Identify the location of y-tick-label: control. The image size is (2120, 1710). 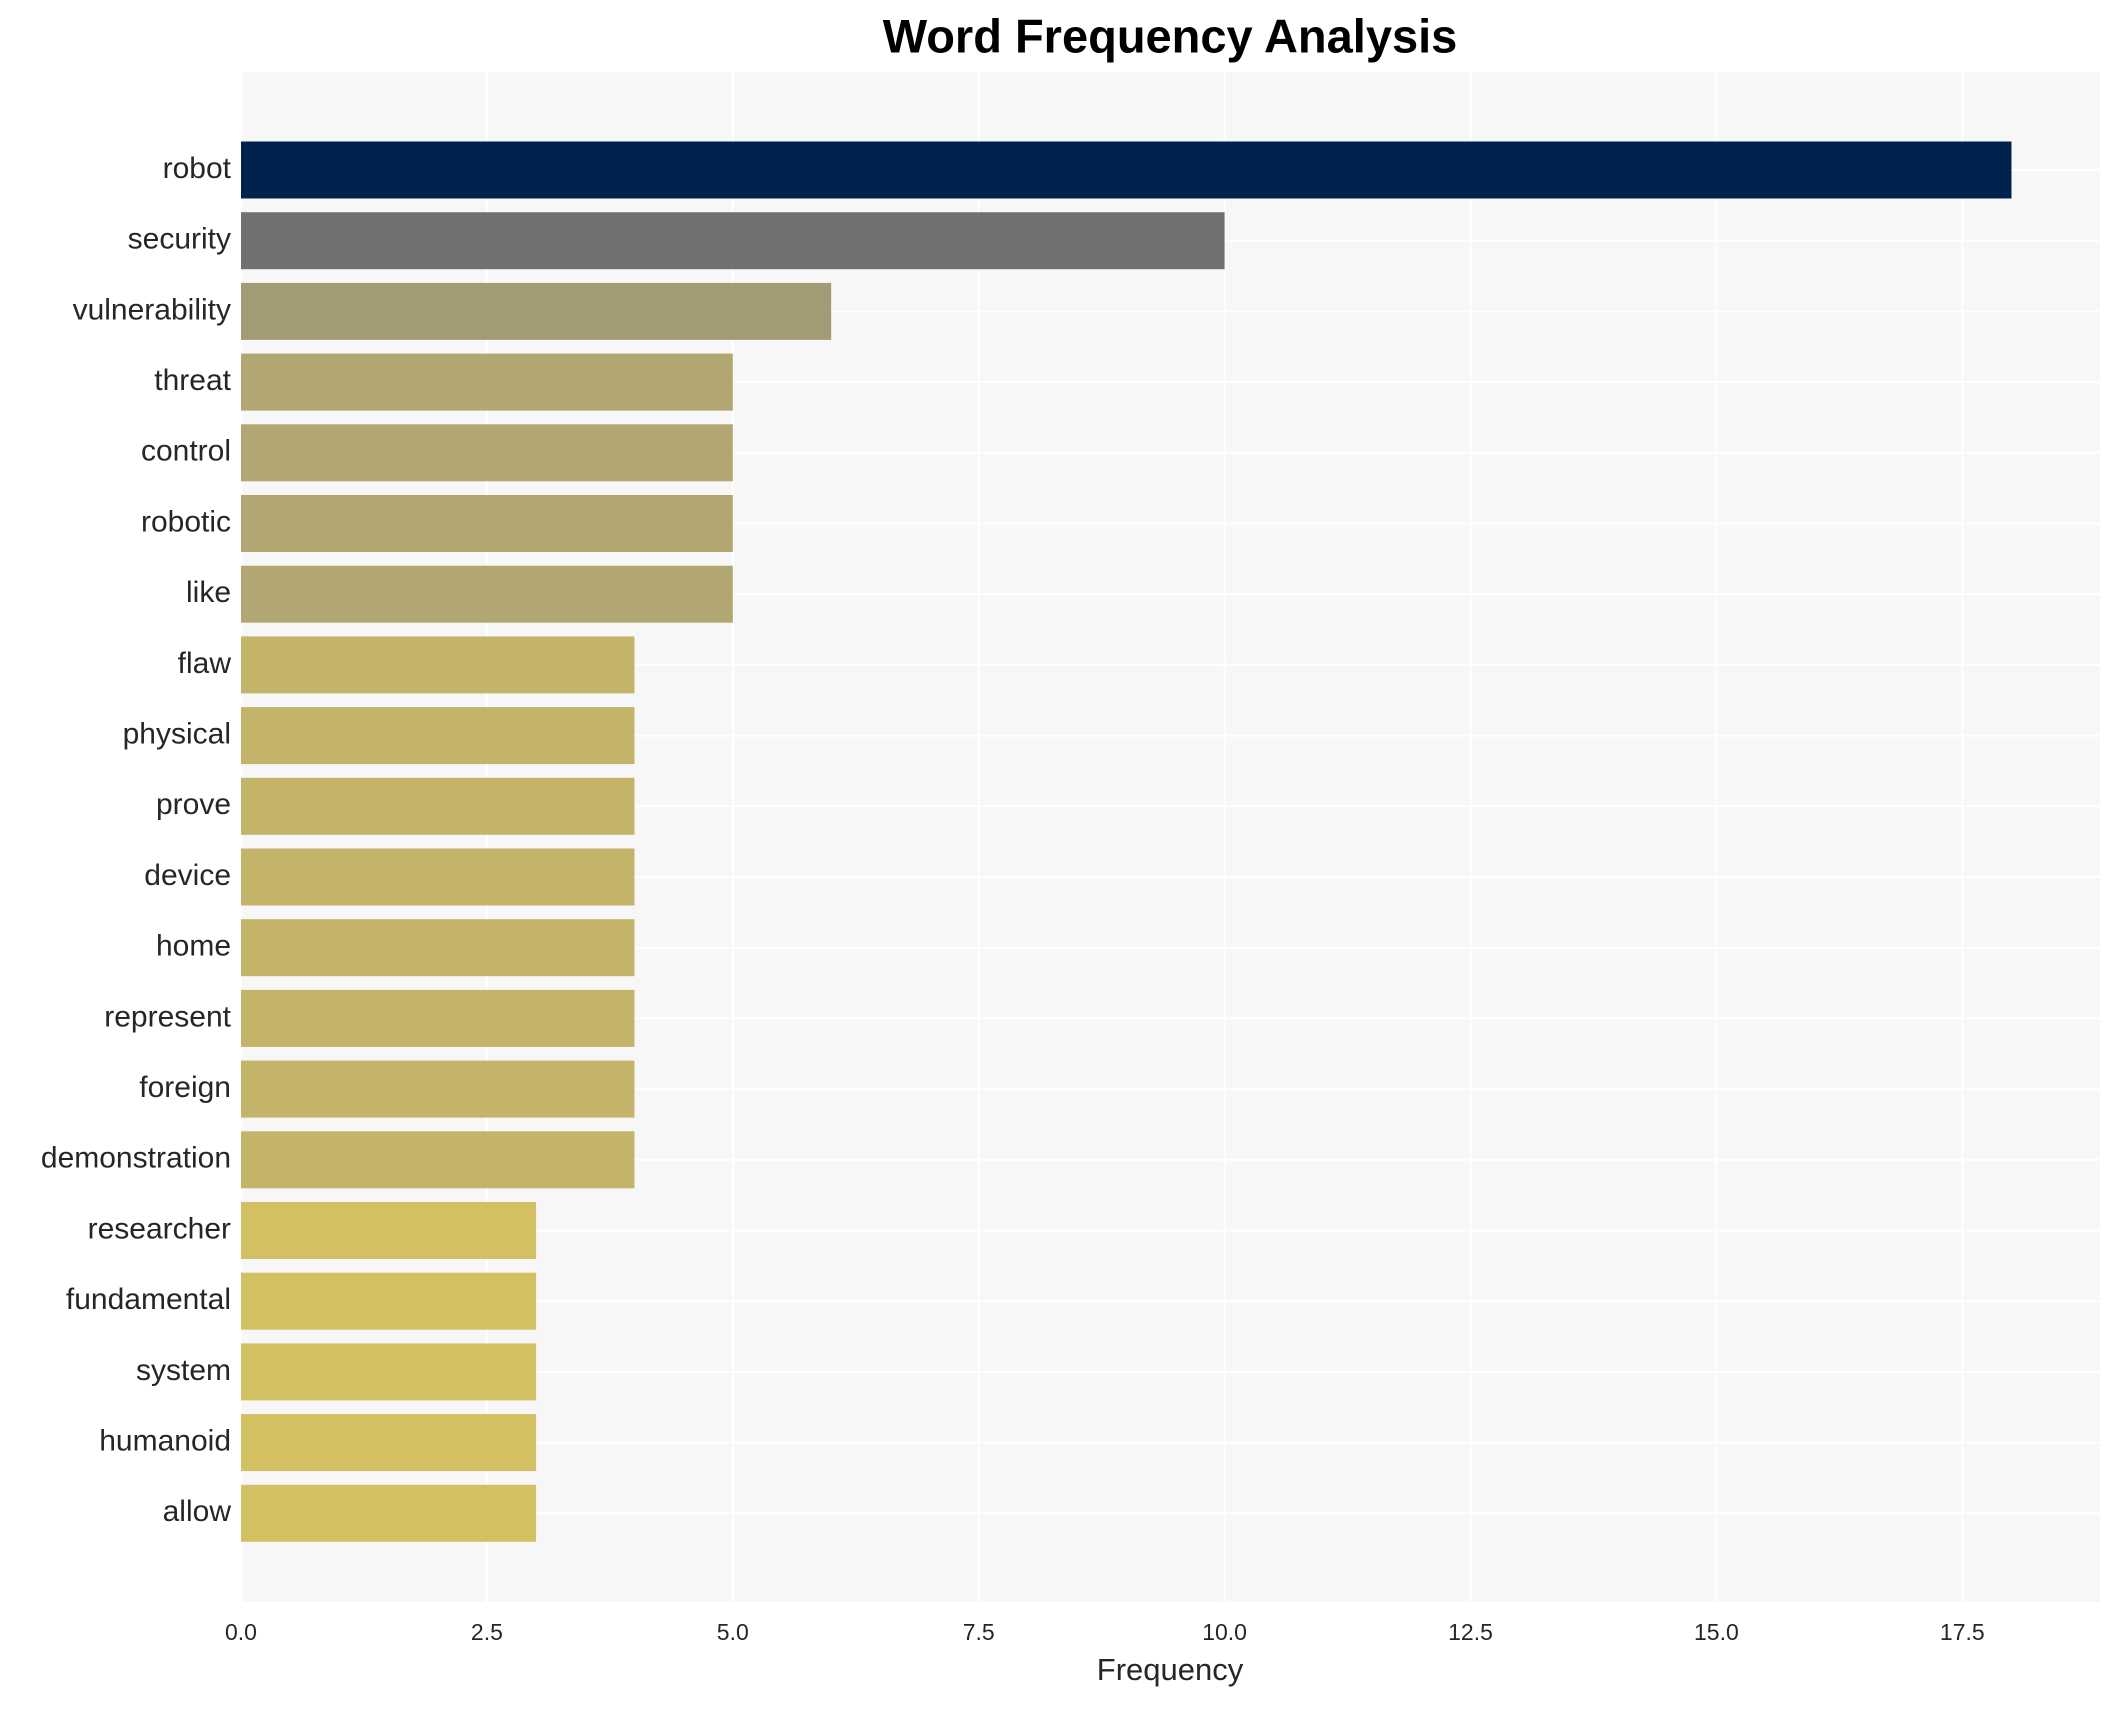
(186, 451).